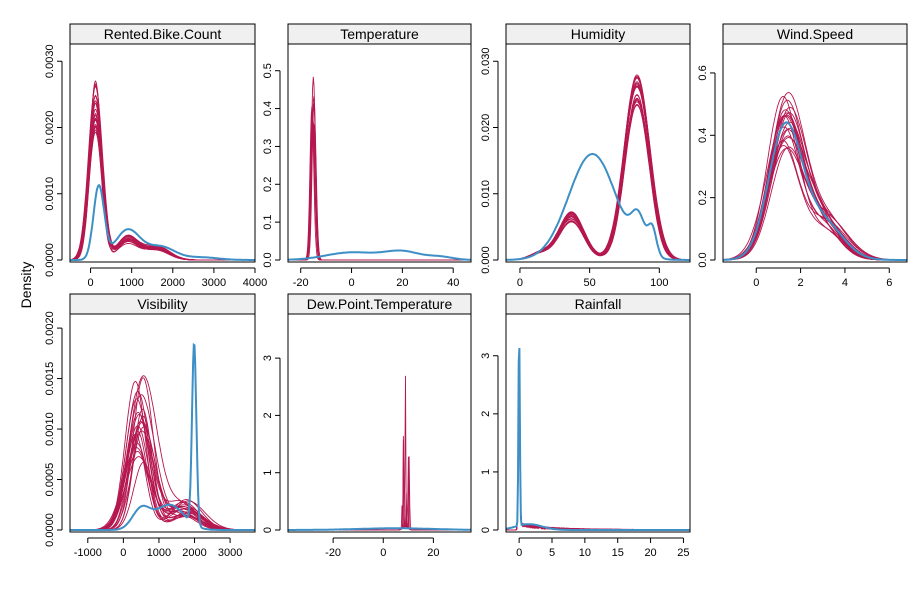 The width and height of the screenshot is (923, 595). What do you see at coordinates (801, 283) in the screenshot?
I see `x-tick-label: 2` at bounding box center [801, 283].